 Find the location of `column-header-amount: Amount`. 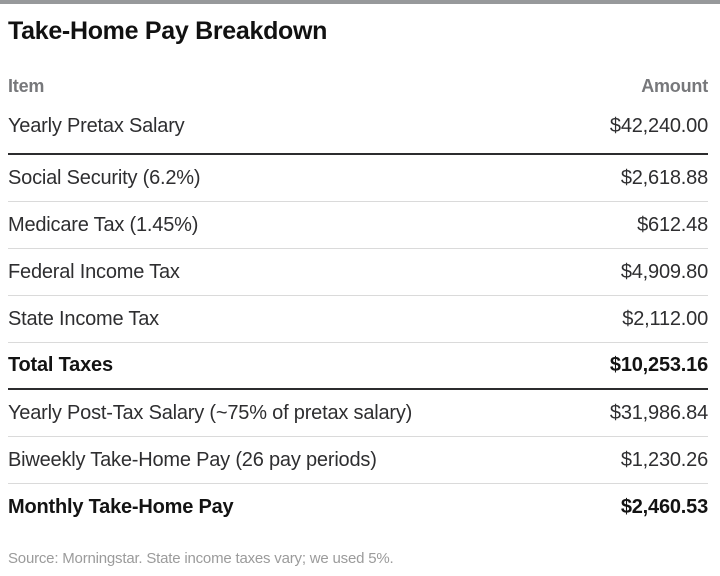

column-header-amount: Amount is located at coordinates (674, 86).